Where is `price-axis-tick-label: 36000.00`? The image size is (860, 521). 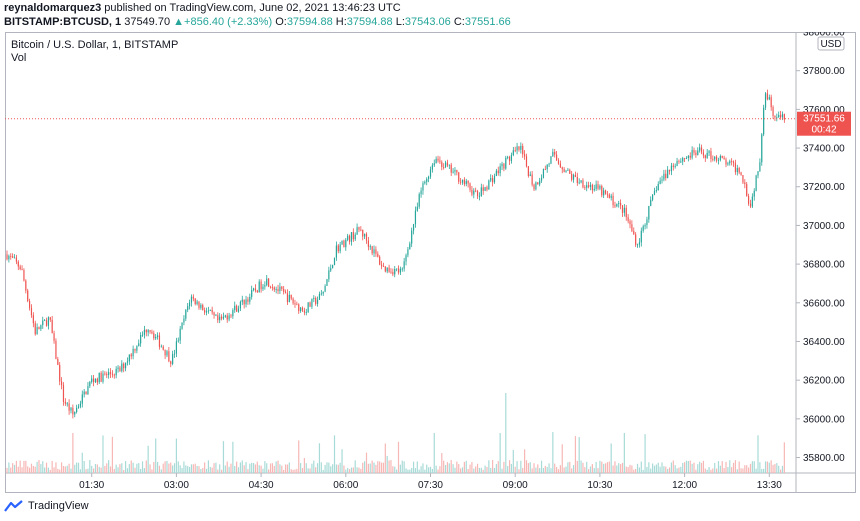
price-axis-tick-label: 36000.00 is located at coordinates (824, 419).